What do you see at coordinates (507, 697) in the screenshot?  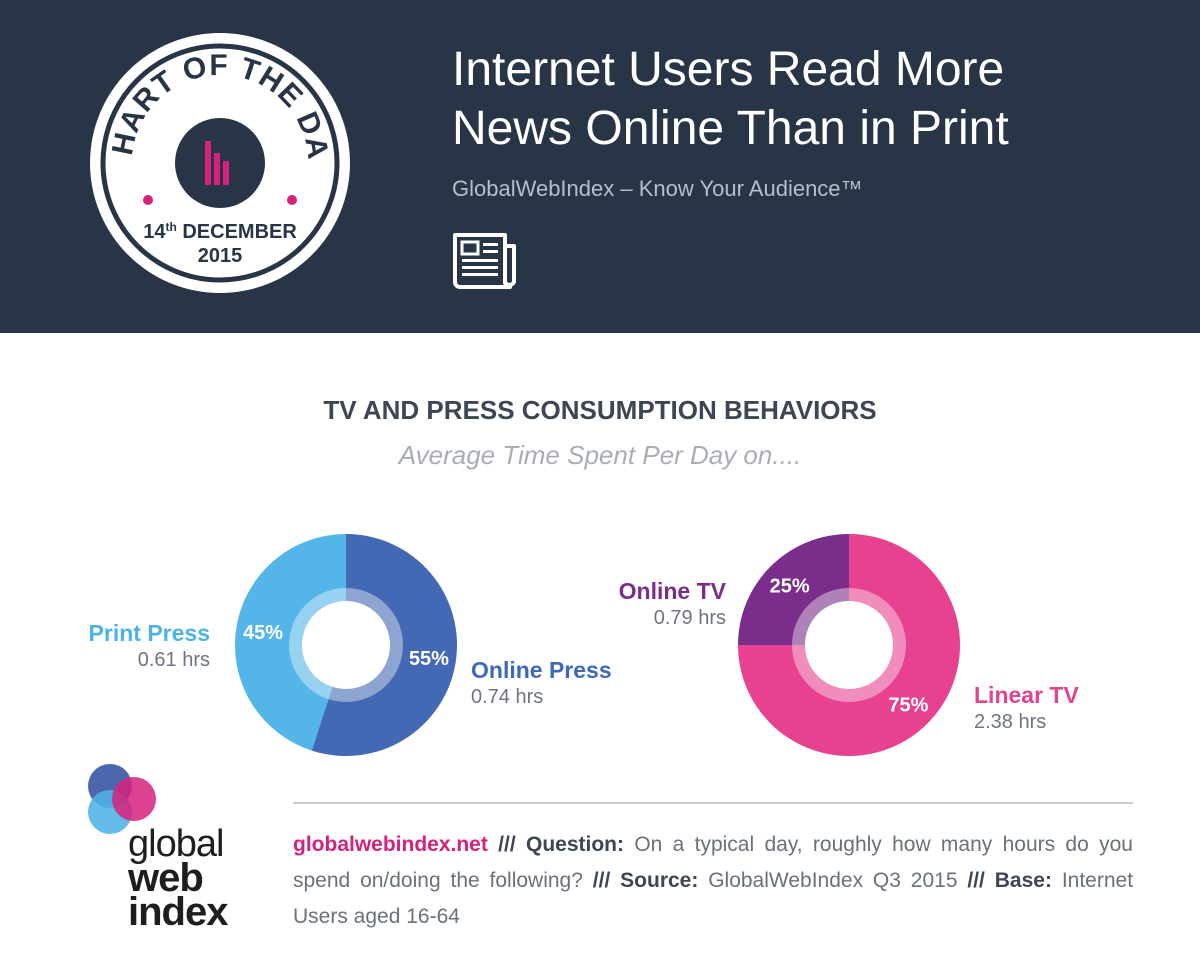 I see `legend-online-press-hours: 0.74 hrs` at bounding box center [507, 697].